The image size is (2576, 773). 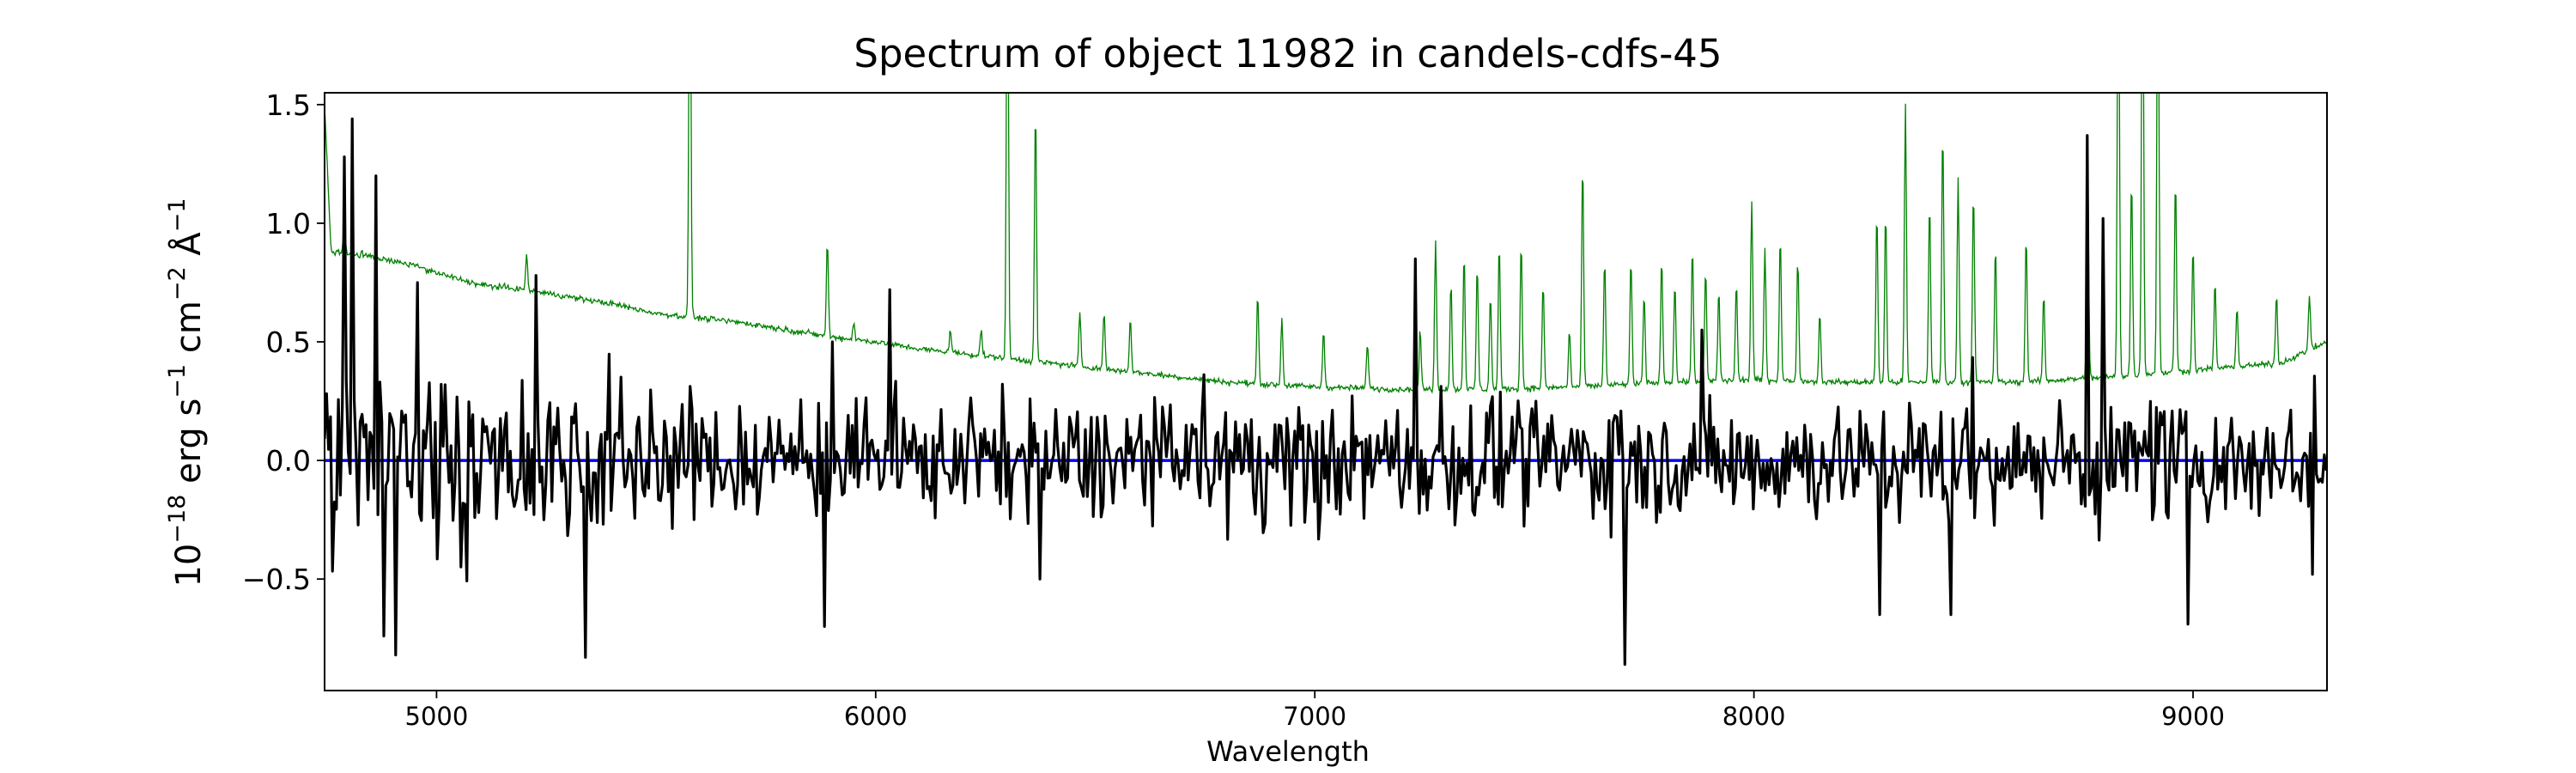 I want to click on x-tick-label-7000: 7000, so click(x=1314, y=716).